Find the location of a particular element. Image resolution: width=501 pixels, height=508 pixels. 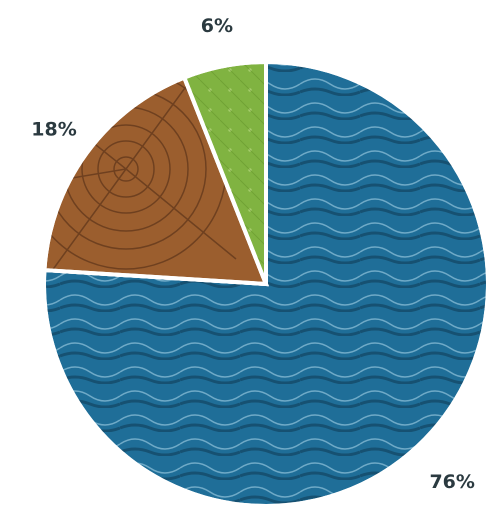

slice-texture is located at coordinates (224, 172).